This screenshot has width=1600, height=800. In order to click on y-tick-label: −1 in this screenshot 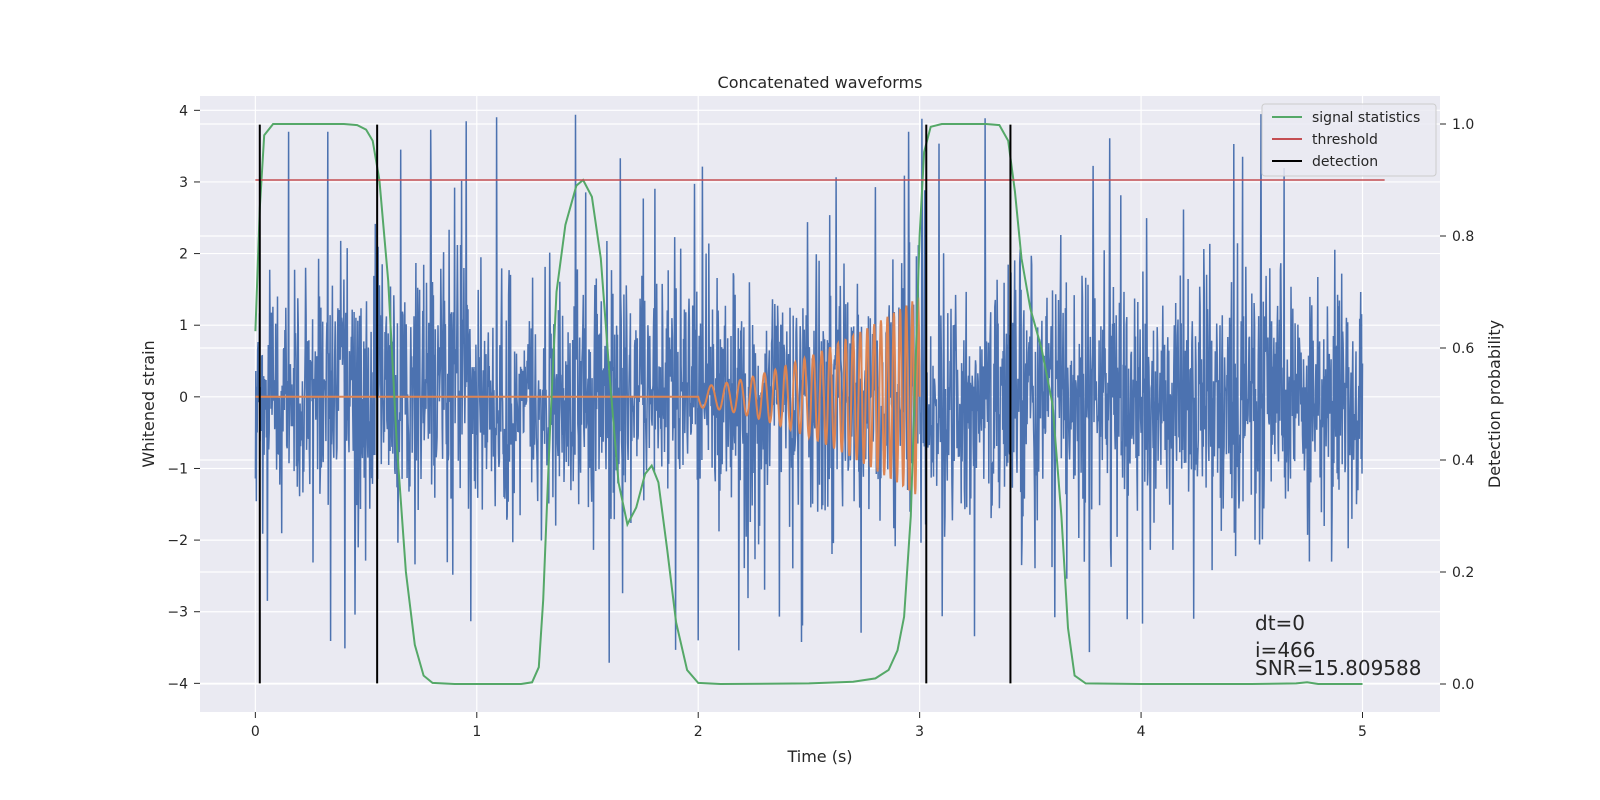, I will do `click(177, 469)`.